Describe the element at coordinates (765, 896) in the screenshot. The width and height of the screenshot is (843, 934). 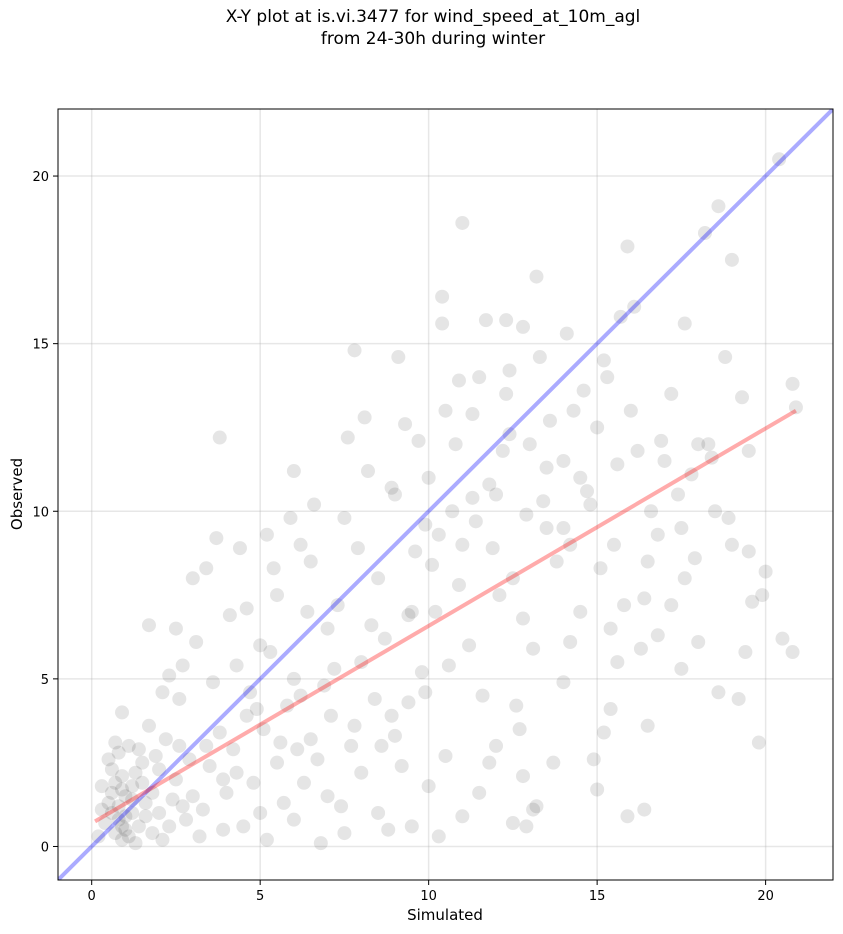
I see `x-tick-label: 20` at that location.